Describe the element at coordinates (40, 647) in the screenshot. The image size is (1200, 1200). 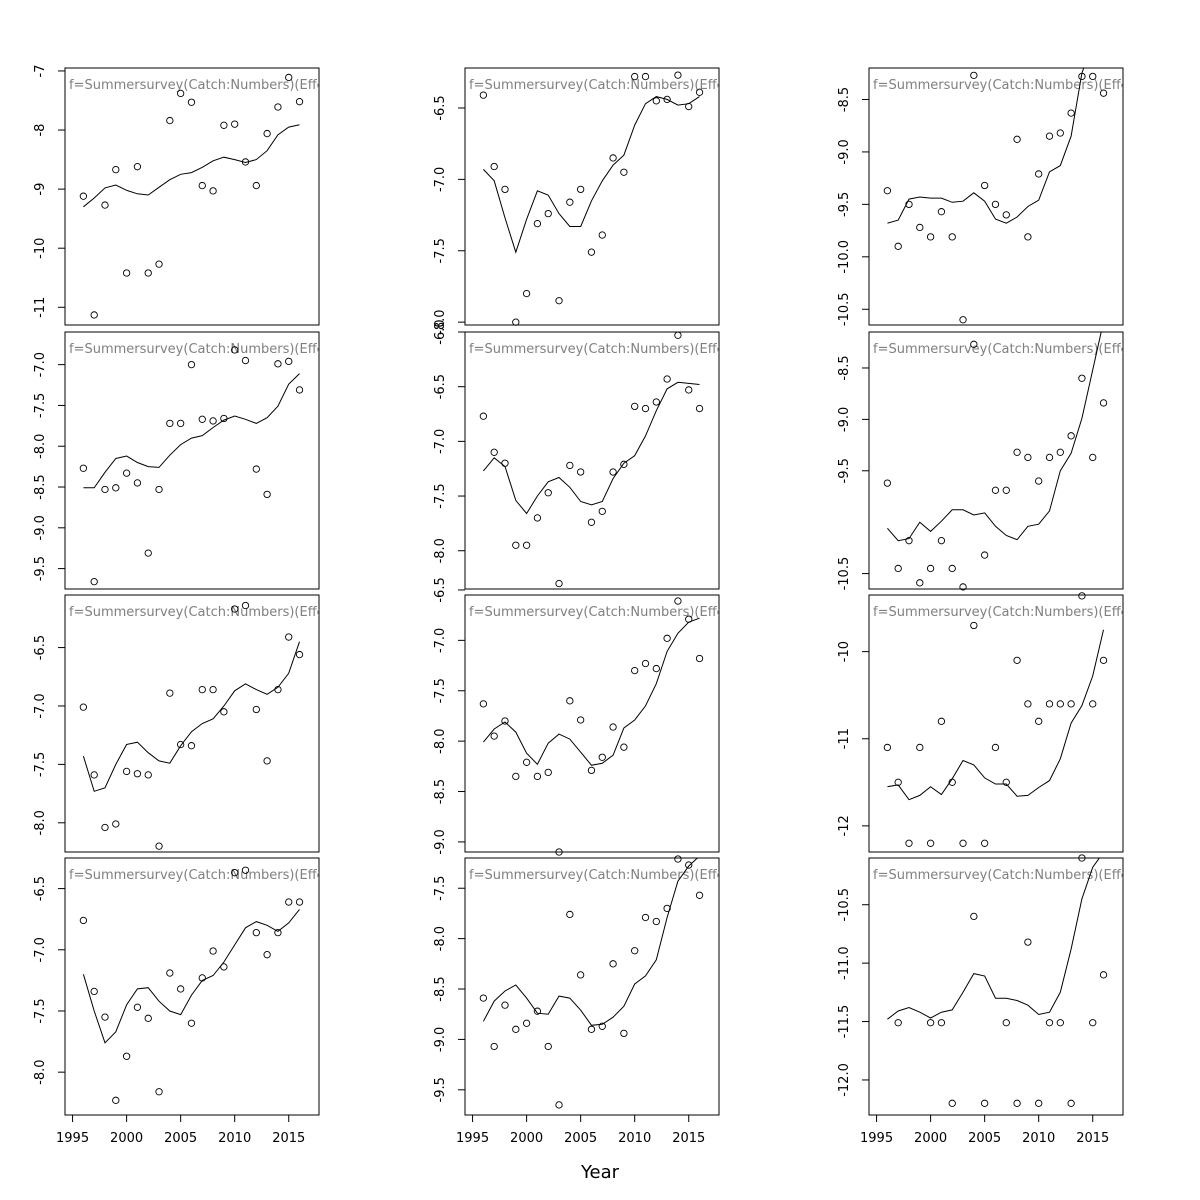
I see `y-tick-label: -6.5` at that location.